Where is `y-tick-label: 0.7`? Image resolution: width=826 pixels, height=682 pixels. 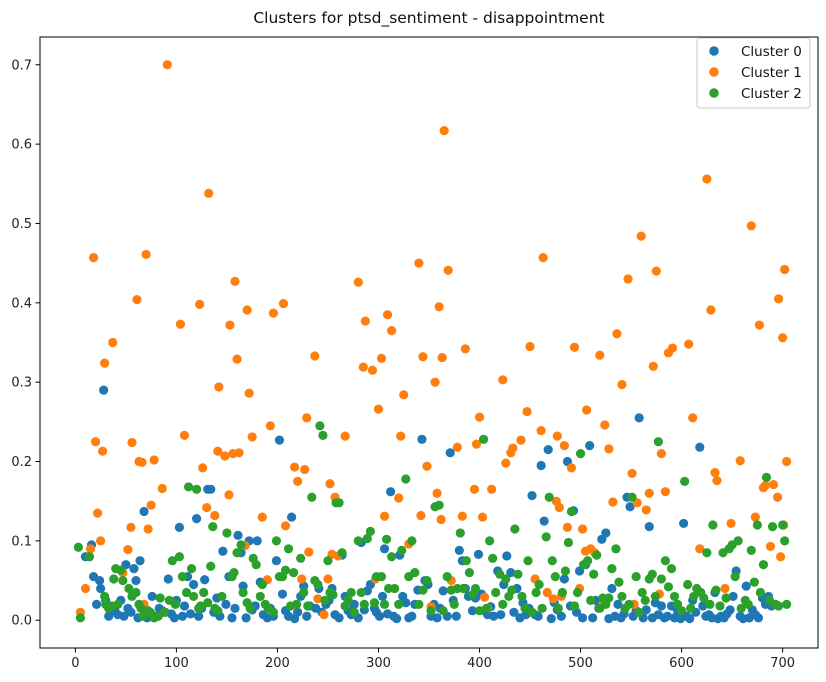 y-tick-label: 0.7 is located at coordinates (21, 65).